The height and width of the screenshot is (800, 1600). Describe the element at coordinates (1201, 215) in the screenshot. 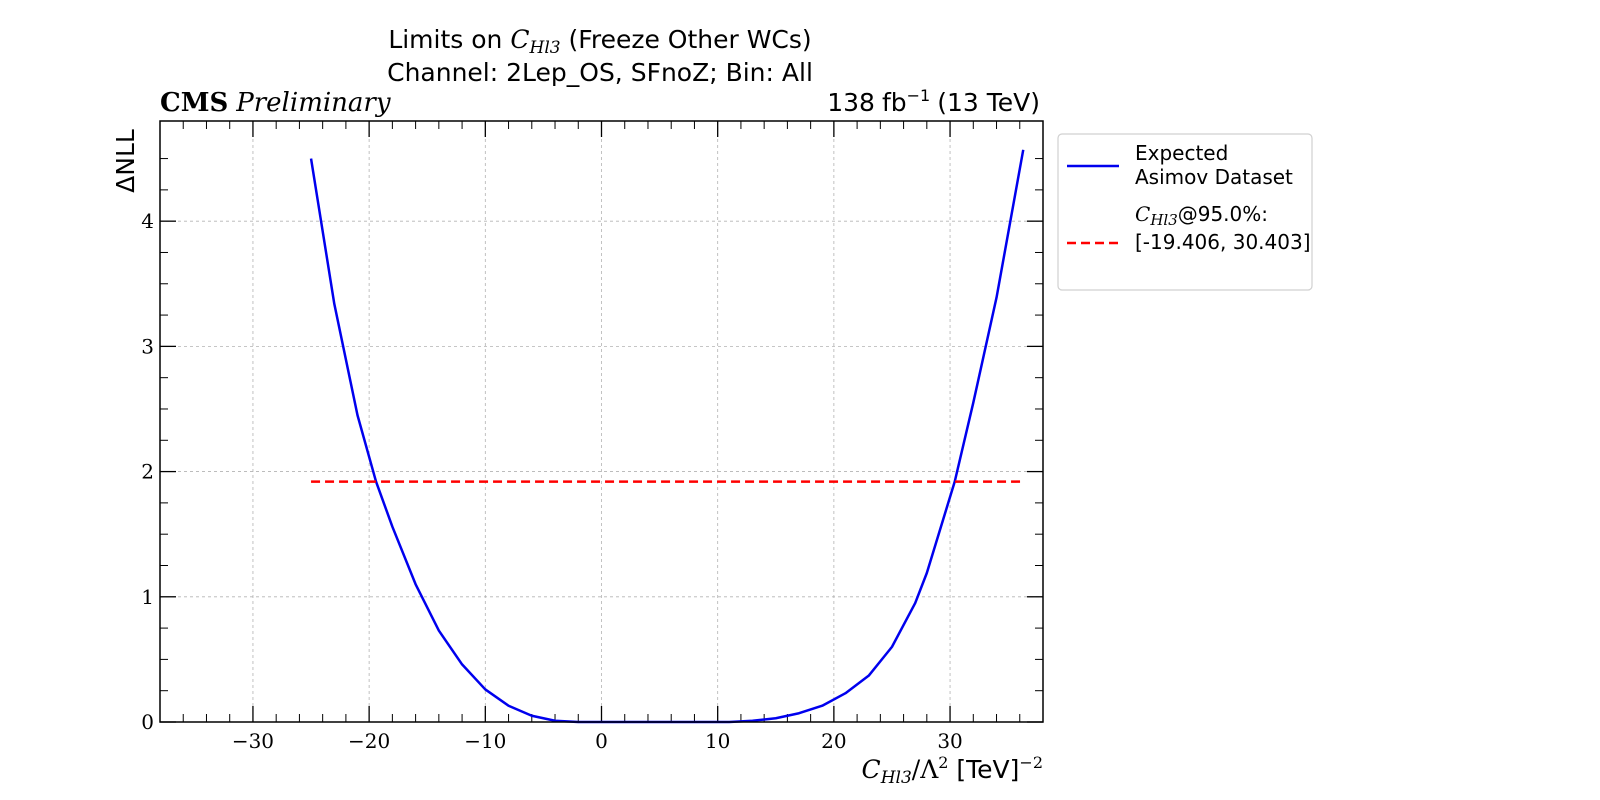

I see `legend-label-limit-line1: CHl3@95.0%:` at that location.